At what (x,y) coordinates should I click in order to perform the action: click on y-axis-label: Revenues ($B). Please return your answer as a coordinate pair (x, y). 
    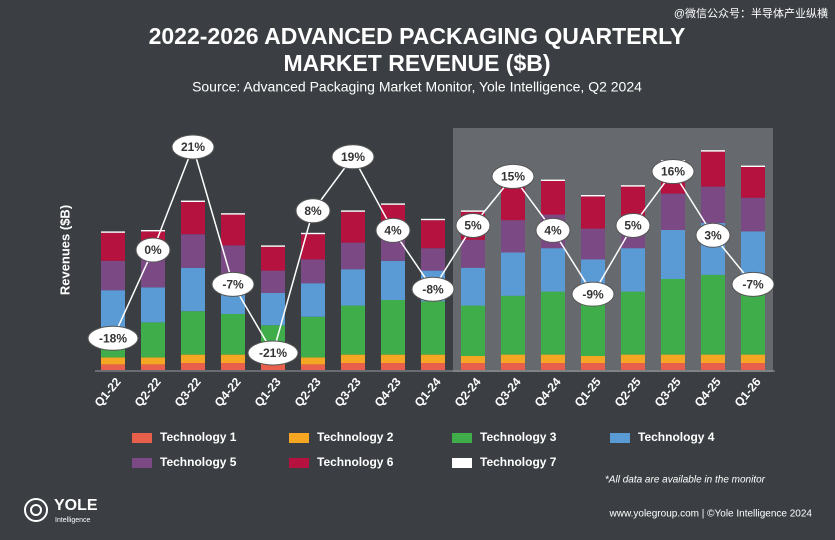
    Looking at the image, I should click on (64, 250).